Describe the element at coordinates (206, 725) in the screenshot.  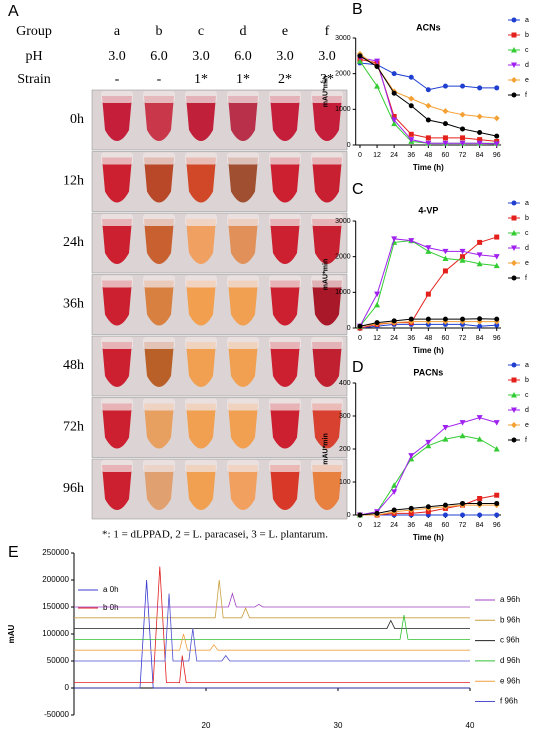
I see `x-tick-label: 20` at that location.